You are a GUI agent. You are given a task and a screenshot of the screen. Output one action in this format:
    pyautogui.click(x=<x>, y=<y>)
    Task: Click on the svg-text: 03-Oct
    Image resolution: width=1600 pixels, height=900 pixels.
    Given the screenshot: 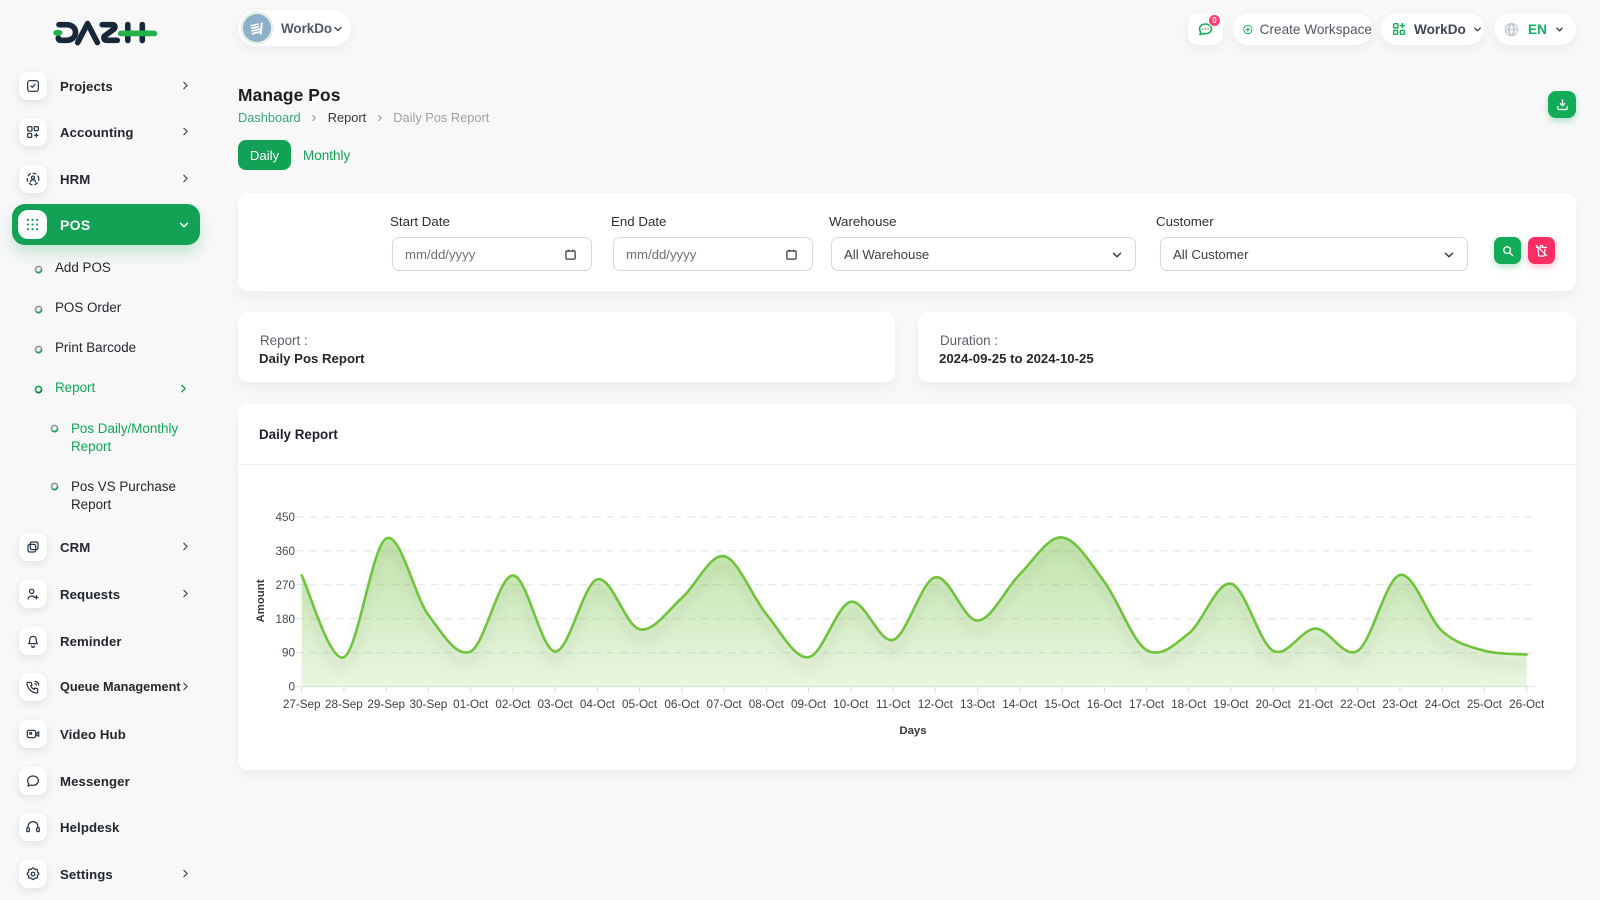 What is the action you would take?
    pyautogui.click(x=556, y=704)
    